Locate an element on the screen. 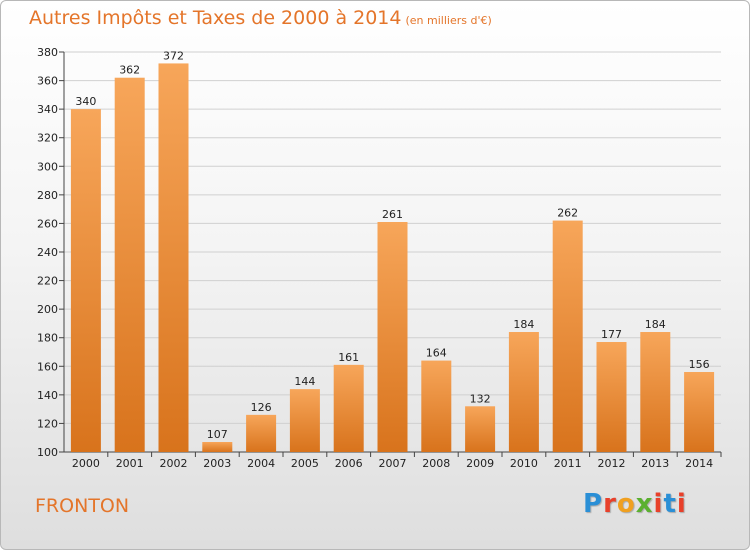 Image resolution: width=750 pixels, height=550 pixels. data-label: 340 is located at coordinates (85, 101).